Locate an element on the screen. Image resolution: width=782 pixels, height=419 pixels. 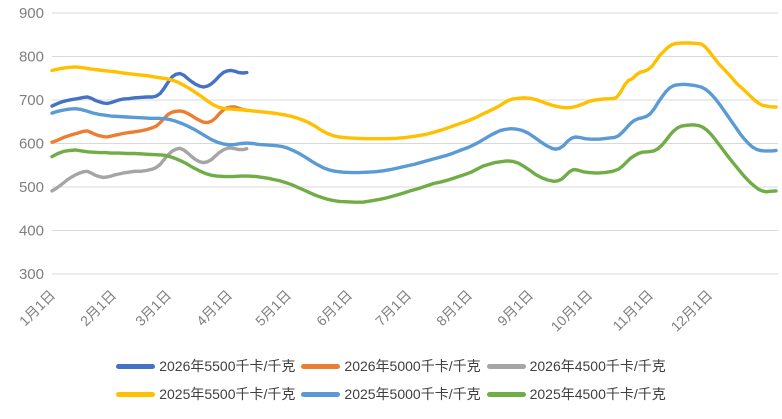
x-axis-label: 9月1日 is located at coordinates (515, 308).